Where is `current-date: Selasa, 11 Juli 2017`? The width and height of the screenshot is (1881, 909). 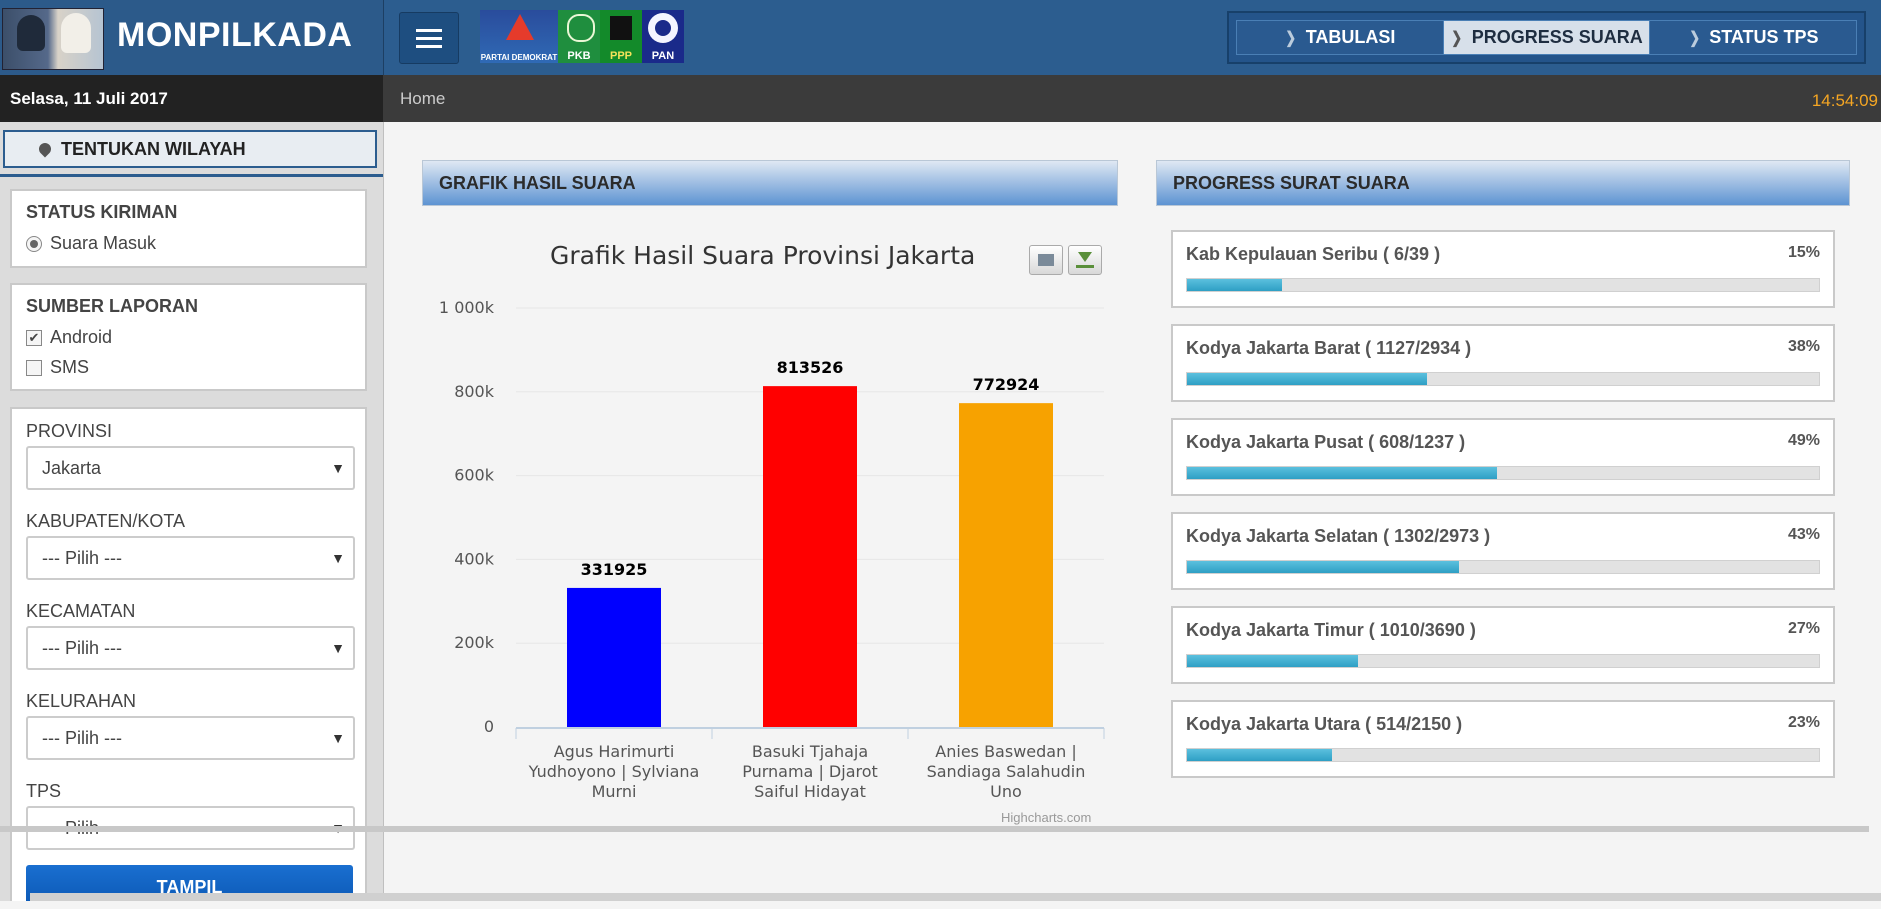
current-date: Selasa, 11 Juli 2017 is located at coordinates (191, 98).